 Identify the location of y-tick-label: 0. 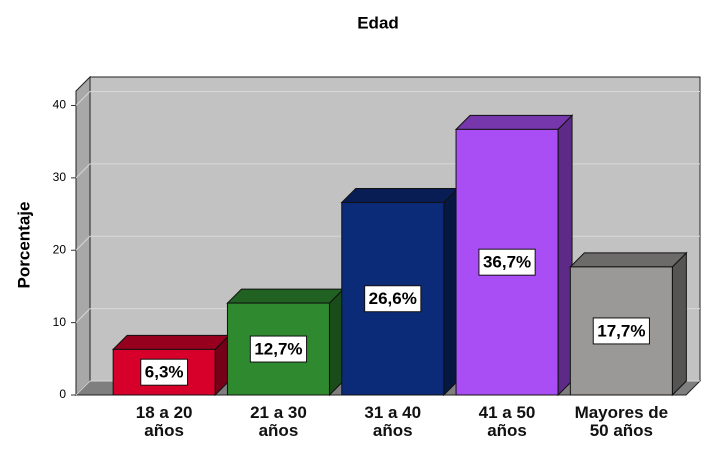
(62, 394).